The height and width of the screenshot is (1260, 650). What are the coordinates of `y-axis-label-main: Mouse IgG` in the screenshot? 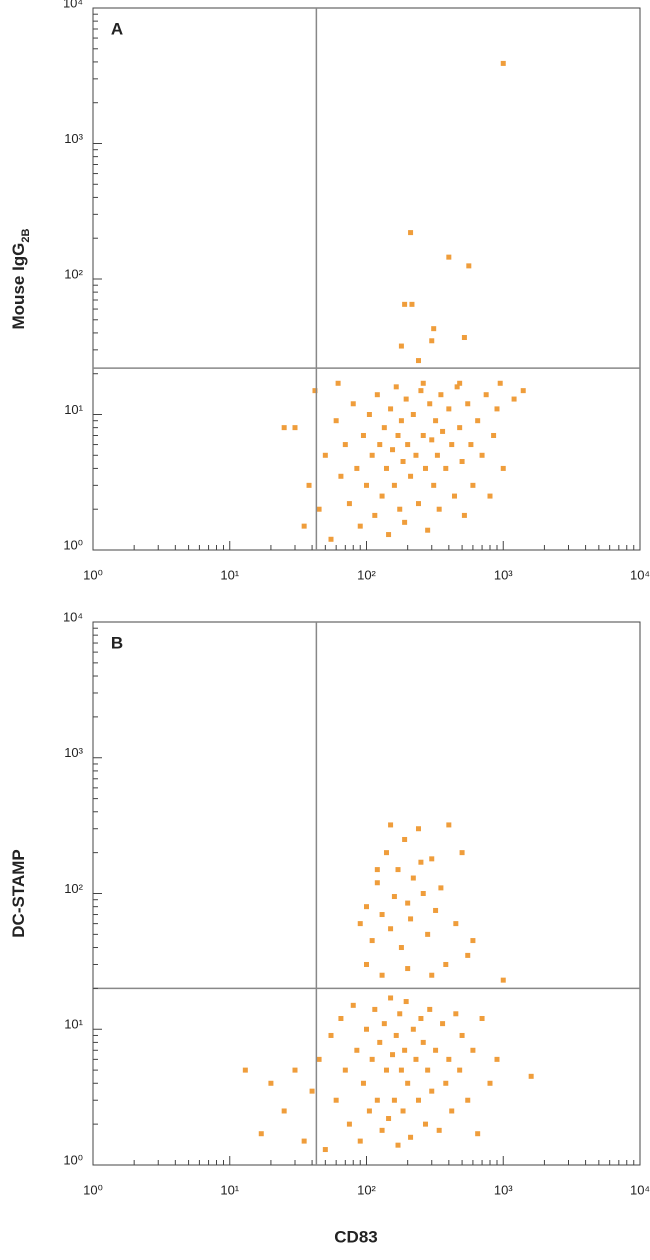 It's located at (18, 286).